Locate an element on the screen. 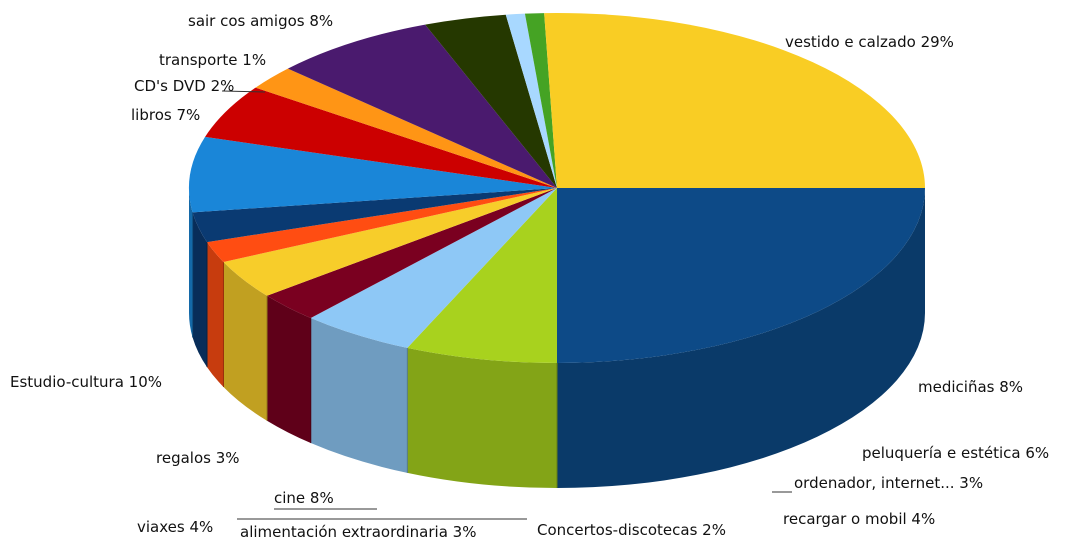 The image size is (1091, 542). label-sair-cos-amigos-8: sair cos amigos 8% is located at coordinates (260, 21).